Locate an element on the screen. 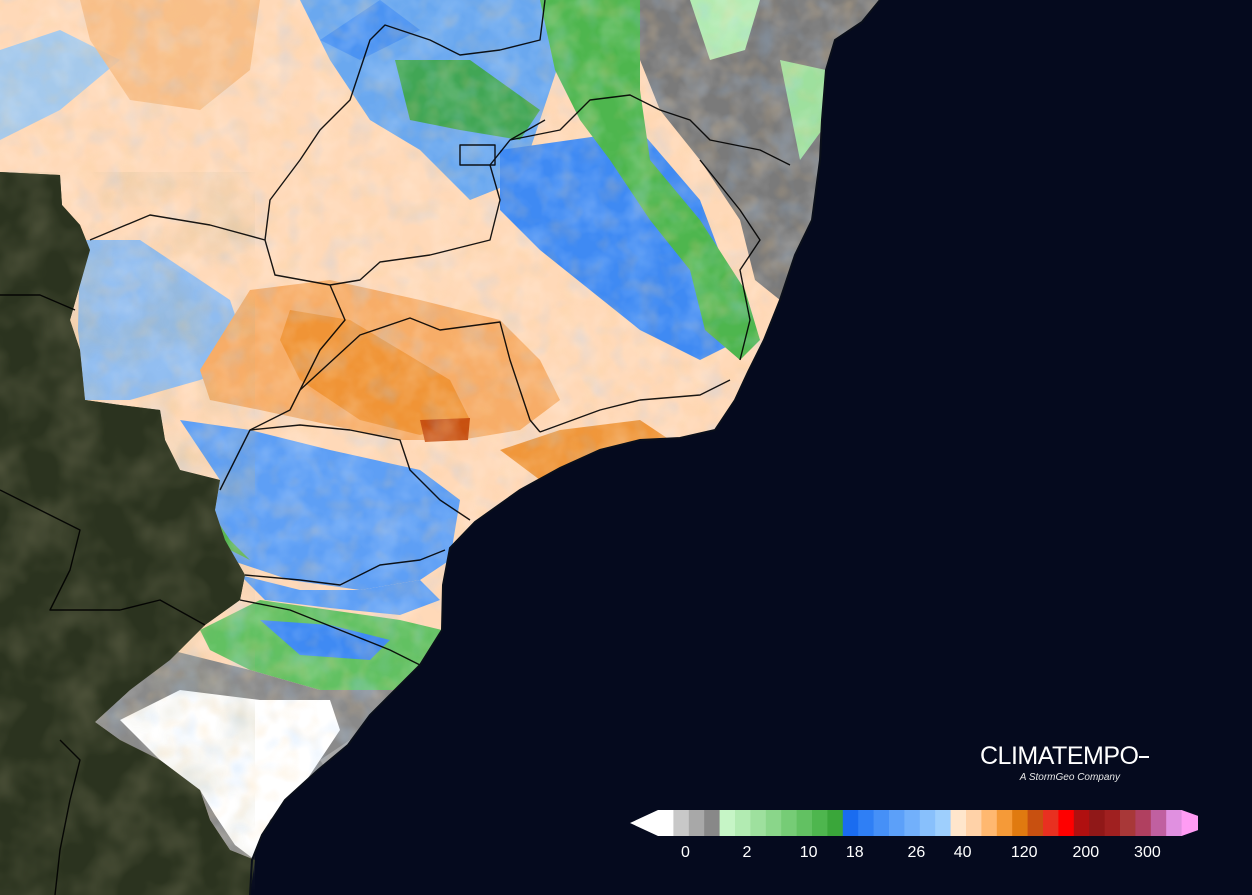 This screenshot has width=1252, height=895. legend-tick-label: 120 is located at coordinates (1024, 852).